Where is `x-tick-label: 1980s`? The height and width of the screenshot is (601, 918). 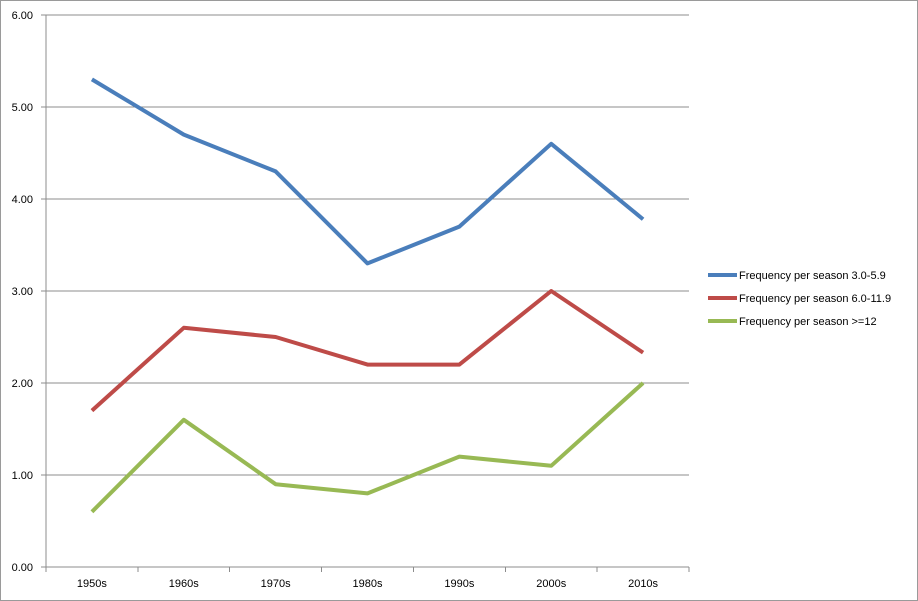
x-tick-label: 1980s is located at coordinates (368, 584).